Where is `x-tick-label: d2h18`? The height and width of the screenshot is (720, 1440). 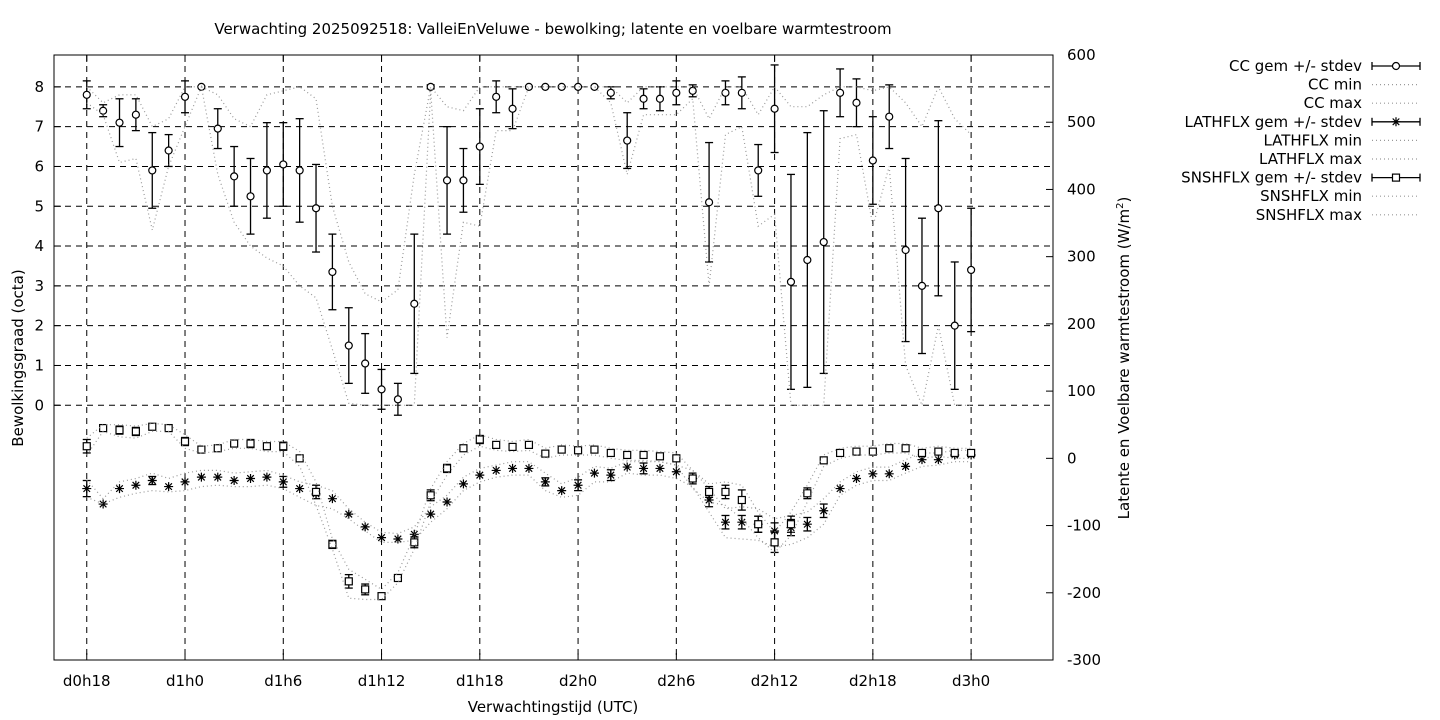
x-tick-label: d2h18 is located at coordinates (873, 681).